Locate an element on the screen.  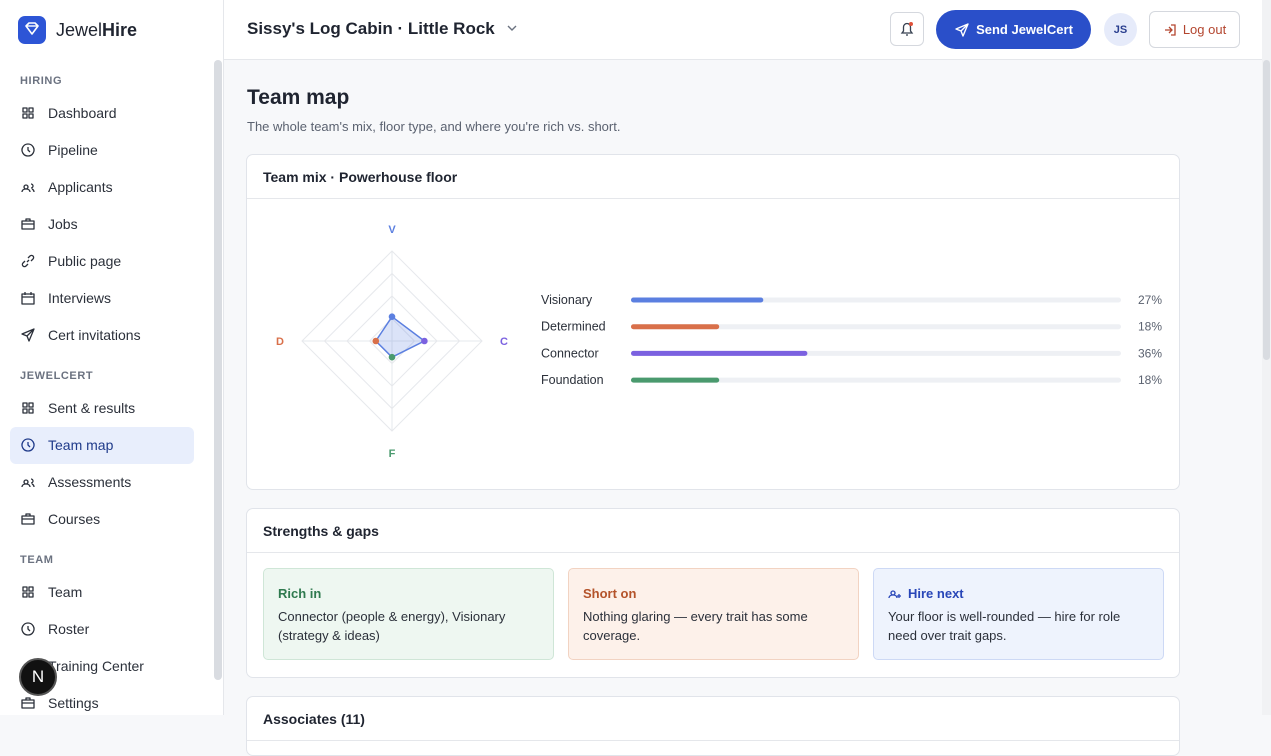
nav-label: Courses is located at coordinates (74, 519).